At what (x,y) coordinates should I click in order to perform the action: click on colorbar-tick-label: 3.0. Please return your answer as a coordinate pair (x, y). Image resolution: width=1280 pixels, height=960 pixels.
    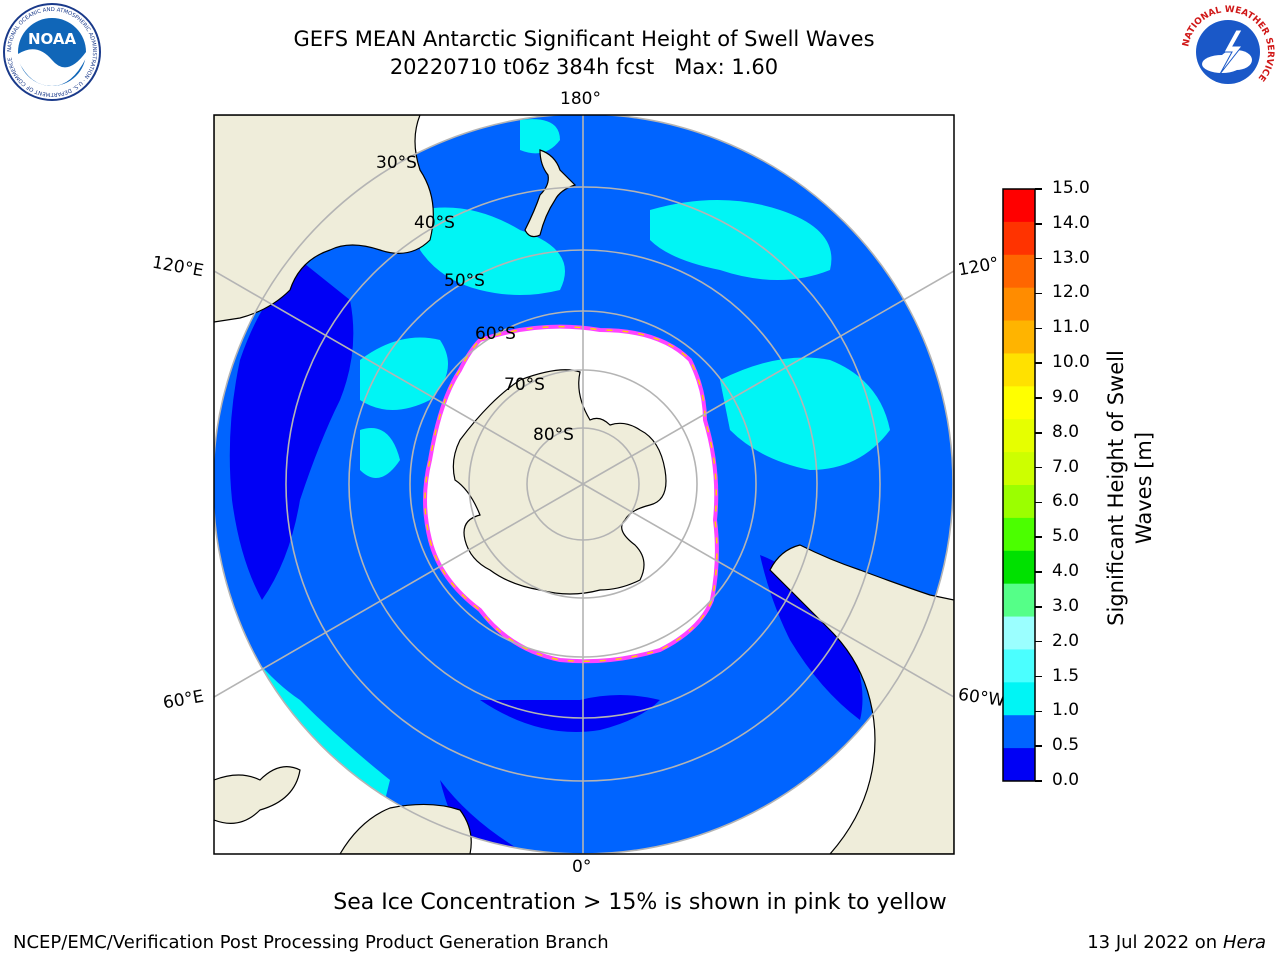
    Looking at the image, I should click on (1066, 605).